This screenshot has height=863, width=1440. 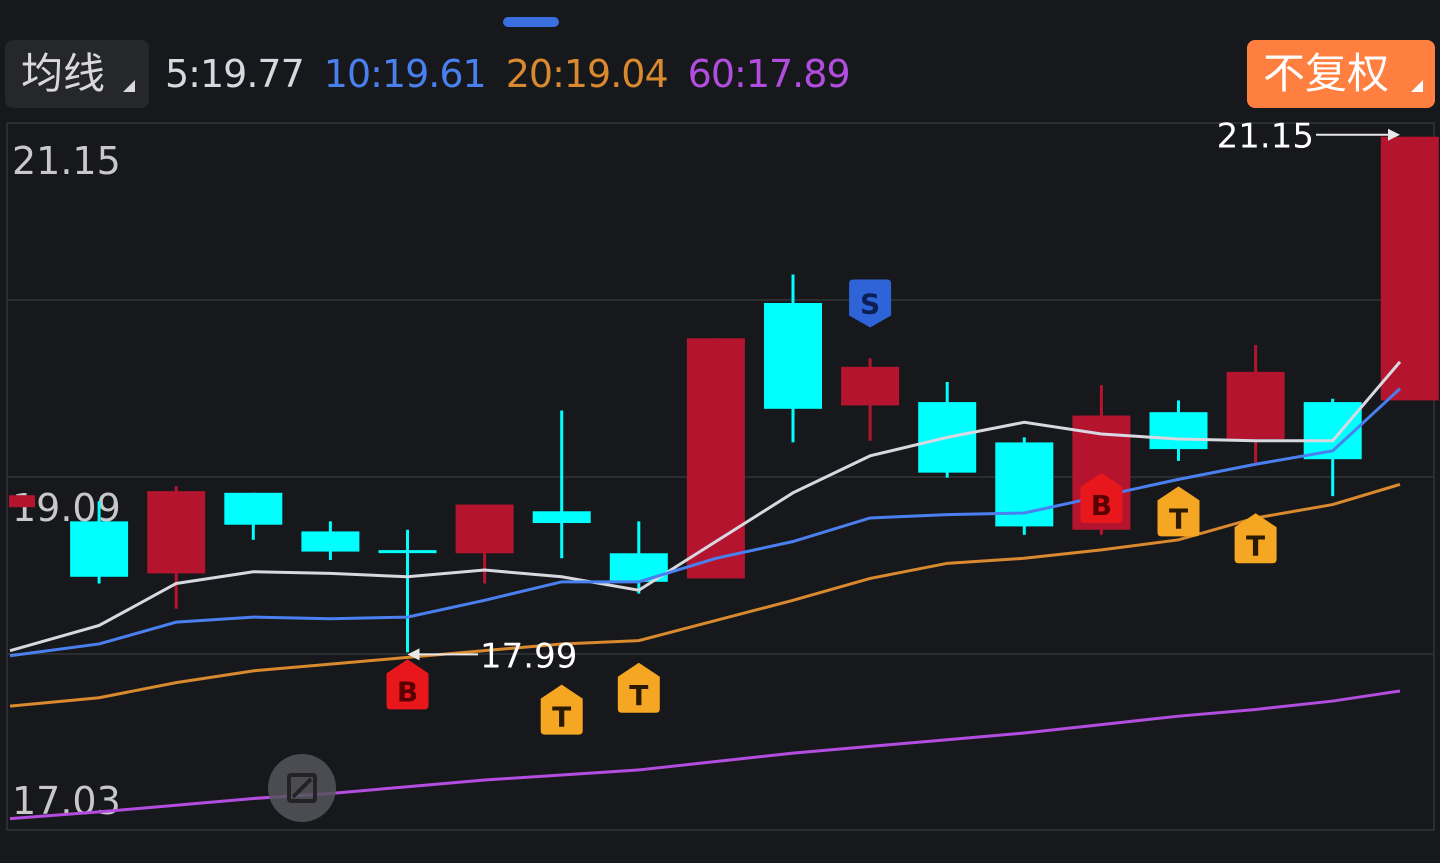 I want to click on ma-values: 5:19.77 10:19.61 20:19.04 60:17.89, so click(x=508, y=74).